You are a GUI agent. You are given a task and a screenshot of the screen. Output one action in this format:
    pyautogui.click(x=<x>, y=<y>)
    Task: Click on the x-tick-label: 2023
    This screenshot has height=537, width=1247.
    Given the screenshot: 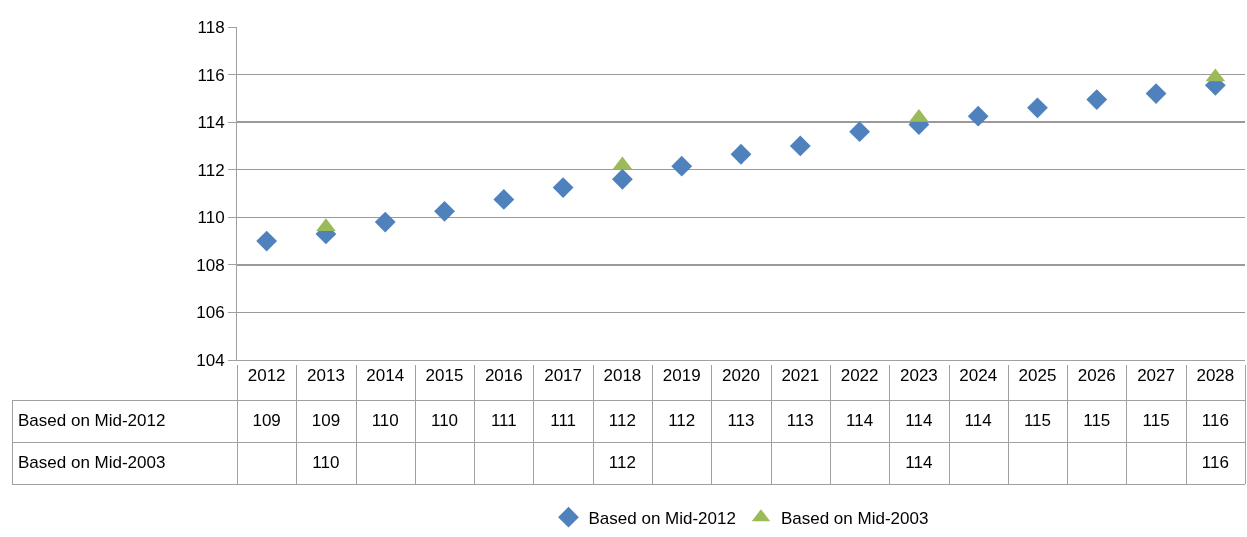 What is the action you would take?
    pyautogui.click(x=918, y=376)
    